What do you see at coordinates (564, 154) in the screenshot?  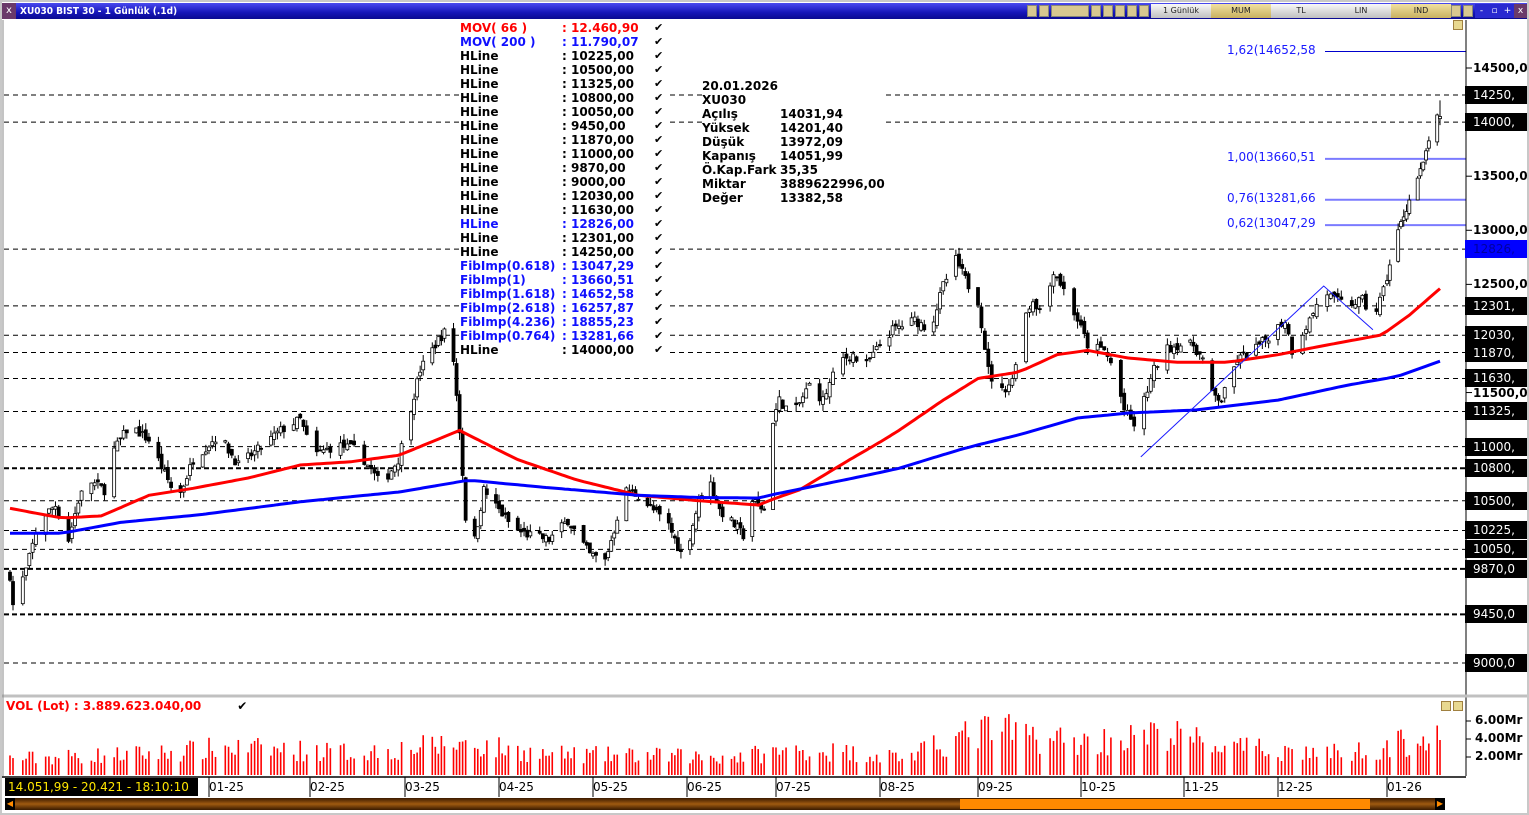 I see `legend-row: HLine: 11000,00 ✔` at bounding box center [564, 154].